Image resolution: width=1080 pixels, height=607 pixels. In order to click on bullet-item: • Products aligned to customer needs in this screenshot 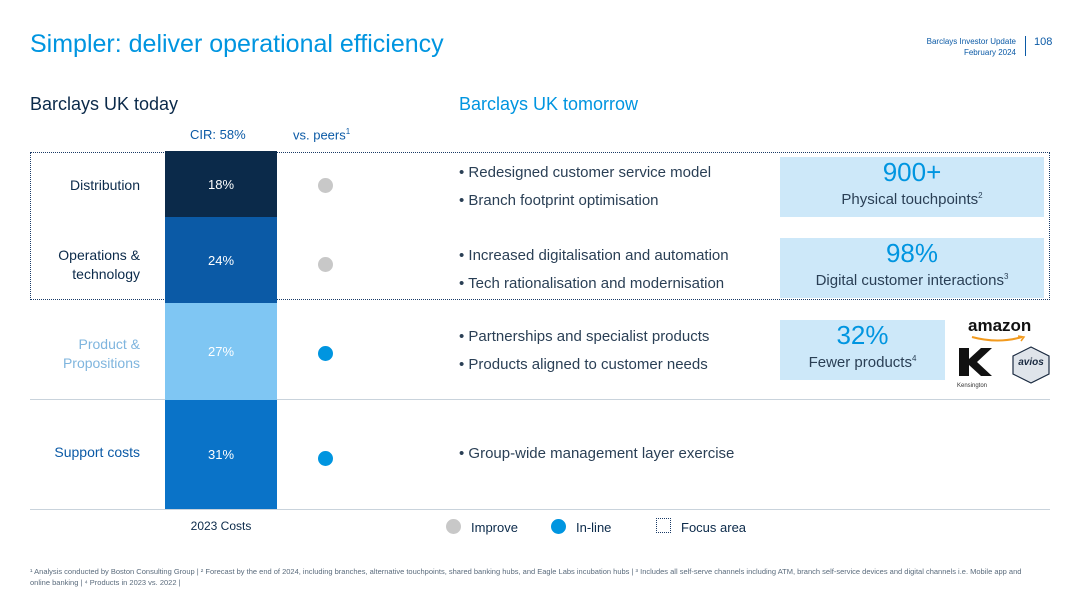, I will do `click(583, 364)`.